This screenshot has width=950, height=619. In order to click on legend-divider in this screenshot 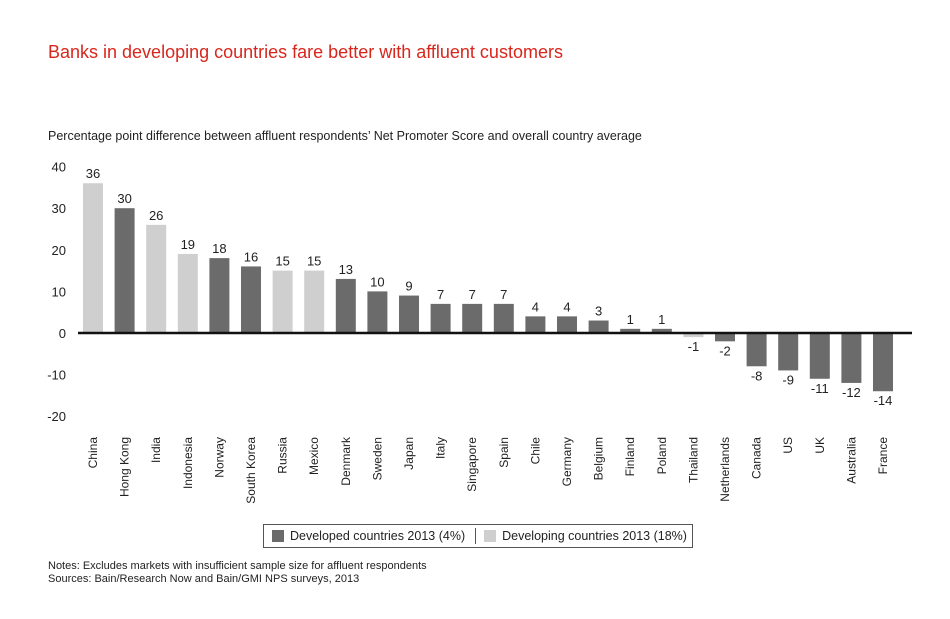, I will do `click(476, 536)`.